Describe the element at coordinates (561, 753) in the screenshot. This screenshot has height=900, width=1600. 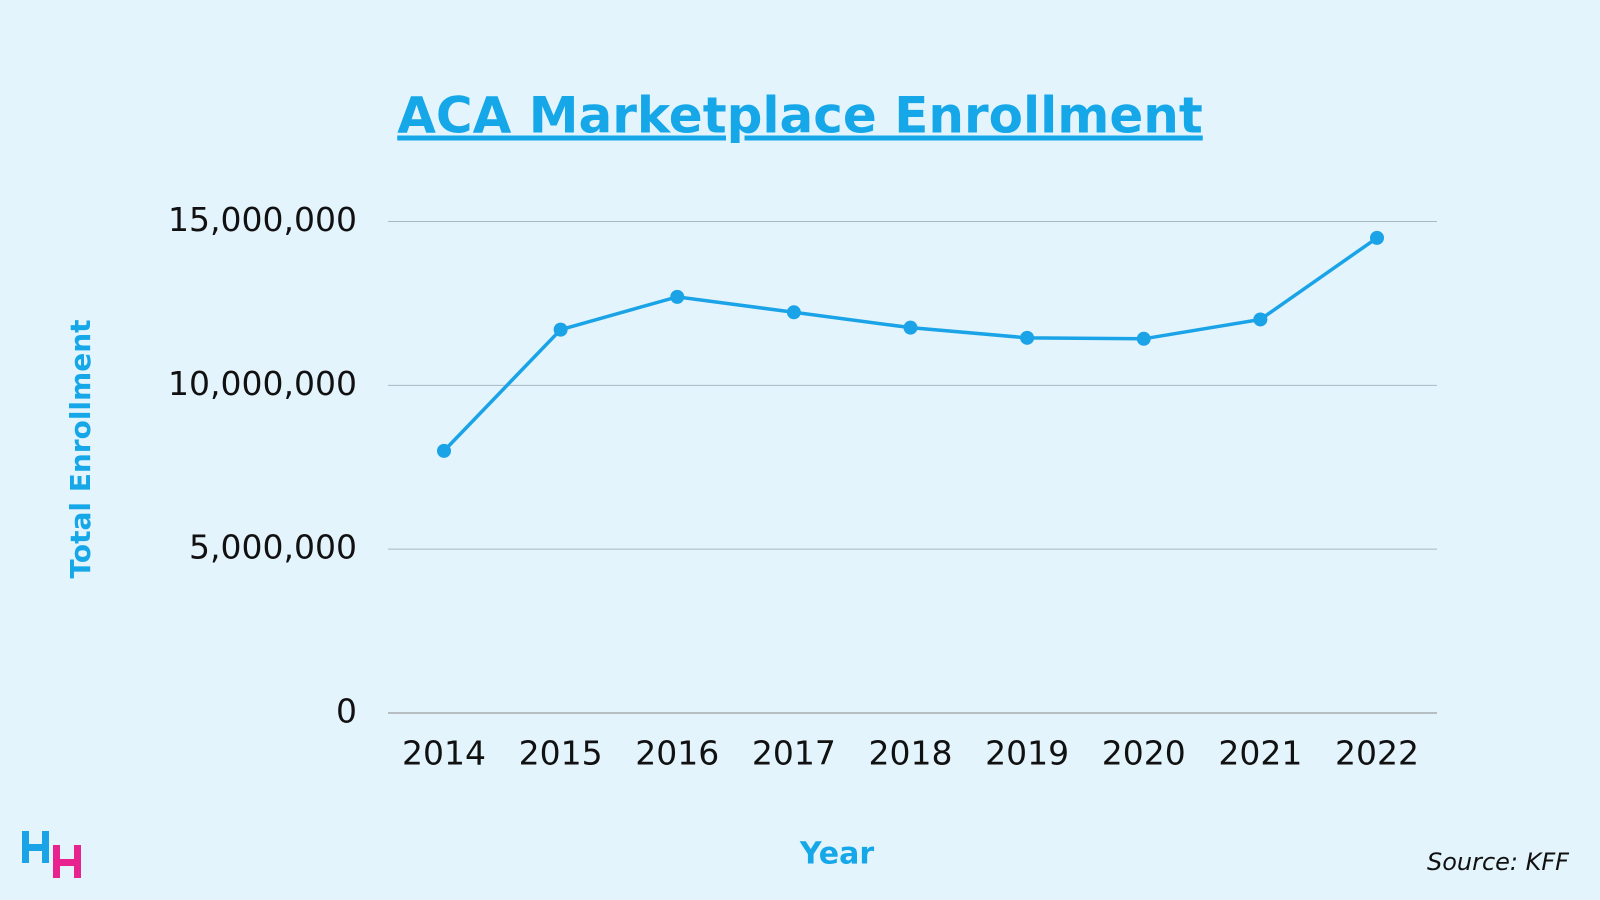
I see `x-tick-label: 2015` at that location.